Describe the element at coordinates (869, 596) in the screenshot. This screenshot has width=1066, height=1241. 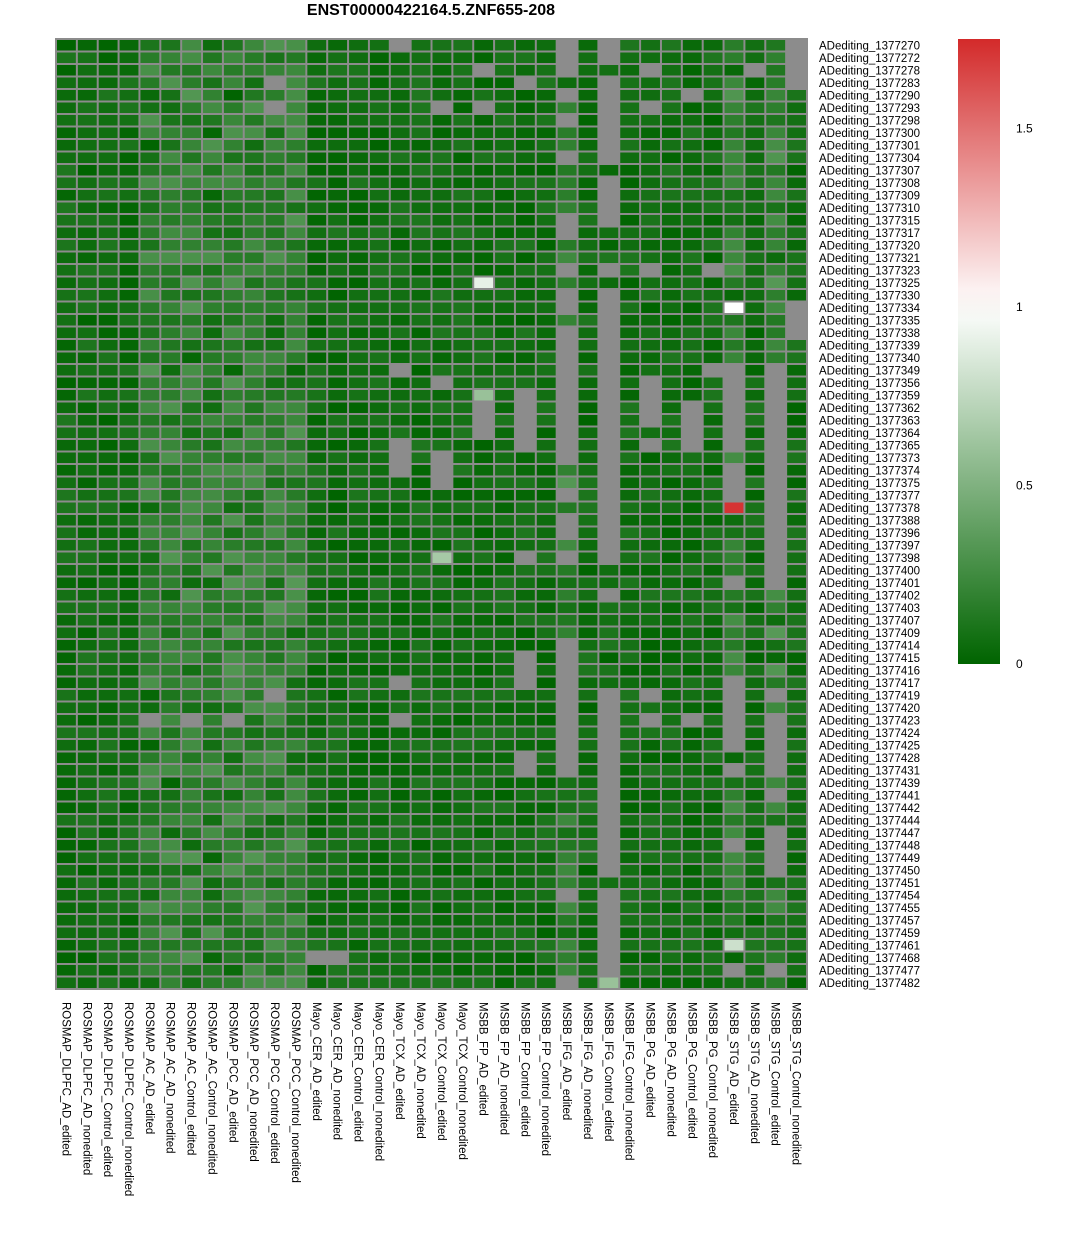
I see `row-label: ADediting_1377402` at that location.